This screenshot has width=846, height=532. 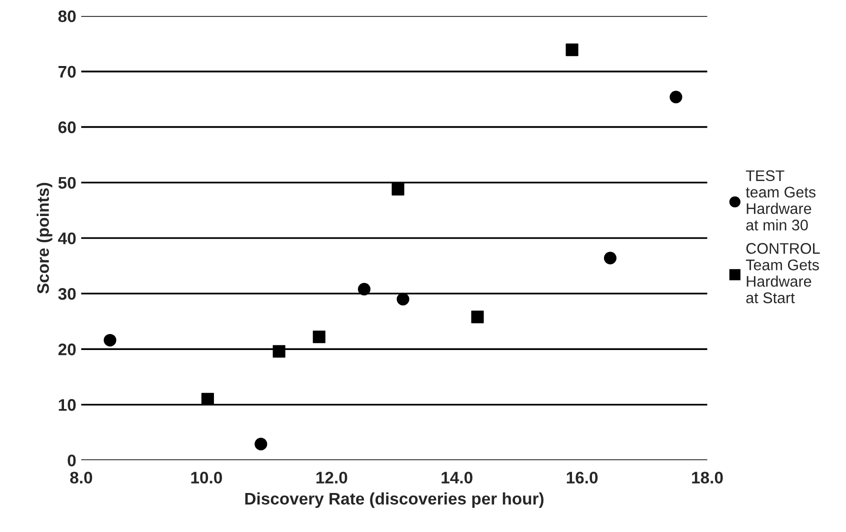 What do you see at coordinates (206, 478) in the screenshot?
I see `x-tick-label: 10.0` at bounding box center [206, 478].